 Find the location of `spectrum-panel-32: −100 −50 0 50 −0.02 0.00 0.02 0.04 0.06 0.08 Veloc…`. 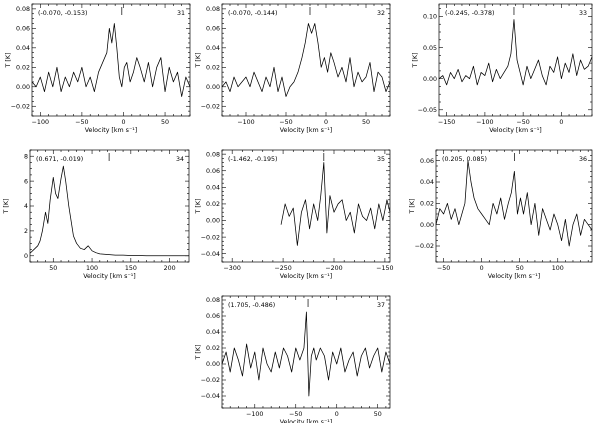

spectrum-panel-32: −100 −50 0 50 −0.02 0.00 0.02 0.04 0.06 0.08 Veloc… is located at coordinates (293, 68).